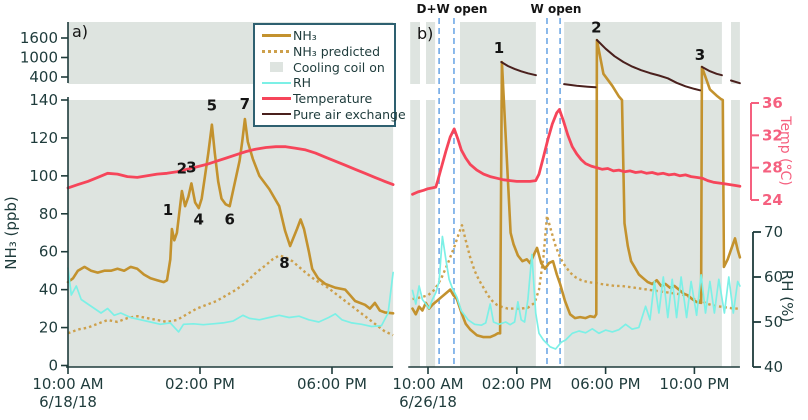 This screenshot has width=808, height=420. I want to click on series-nh3-predicted, so click(230, 295).